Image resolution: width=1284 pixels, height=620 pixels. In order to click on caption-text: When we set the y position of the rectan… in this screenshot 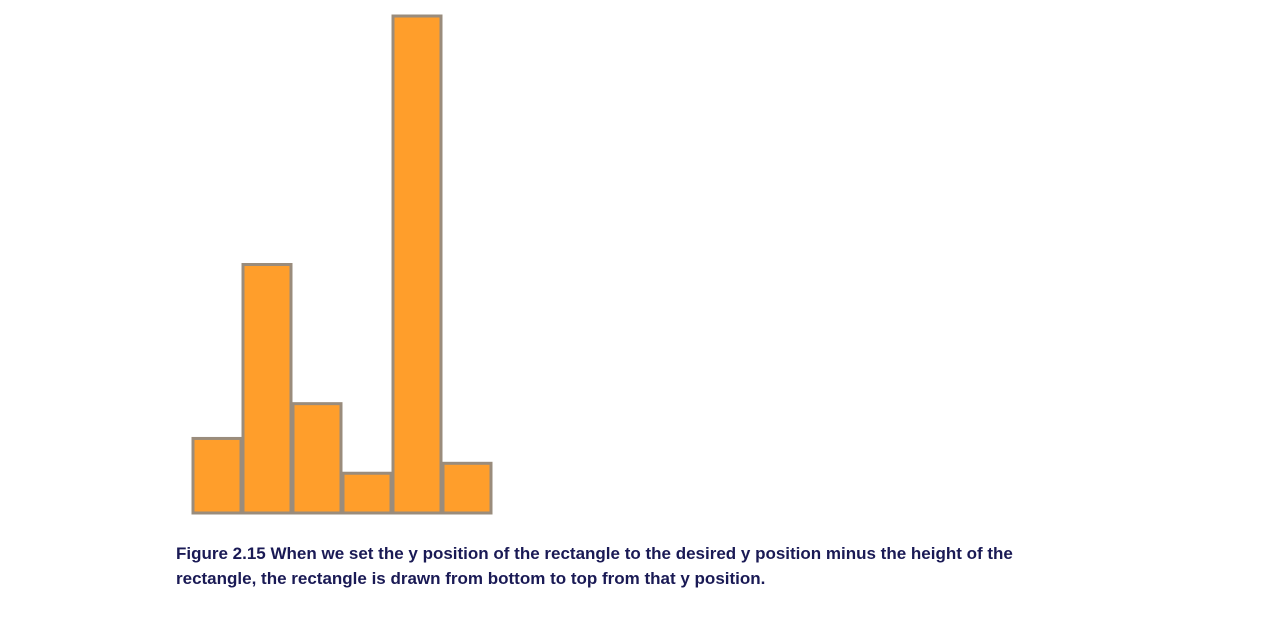, I will do `click(594, 566)`.